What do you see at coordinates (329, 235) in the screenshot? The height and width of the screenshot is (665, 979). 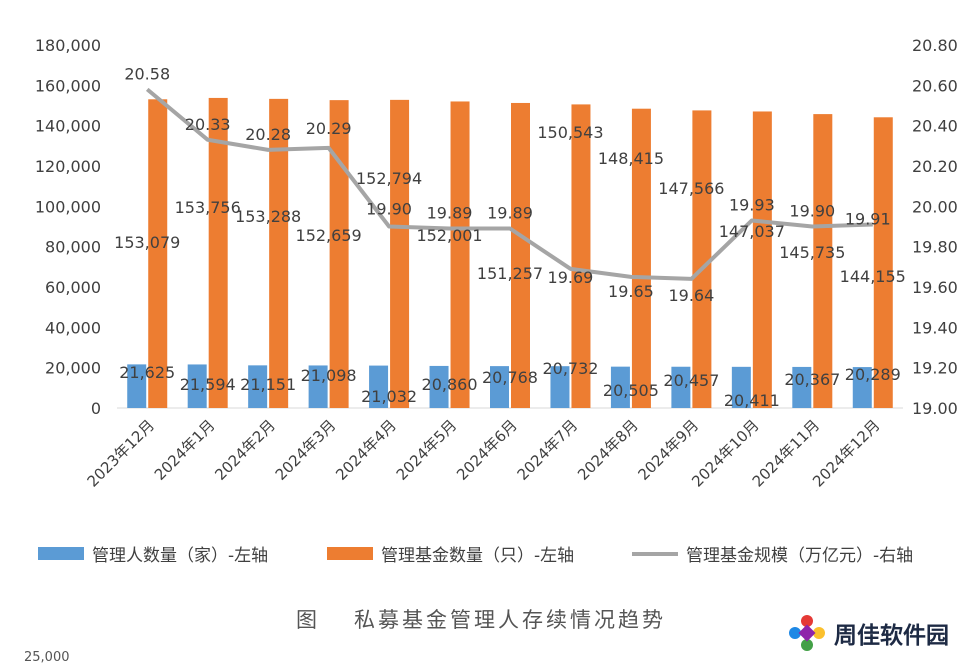 I see `data-label-funds: 152,659` at bounding box center [329, 235].